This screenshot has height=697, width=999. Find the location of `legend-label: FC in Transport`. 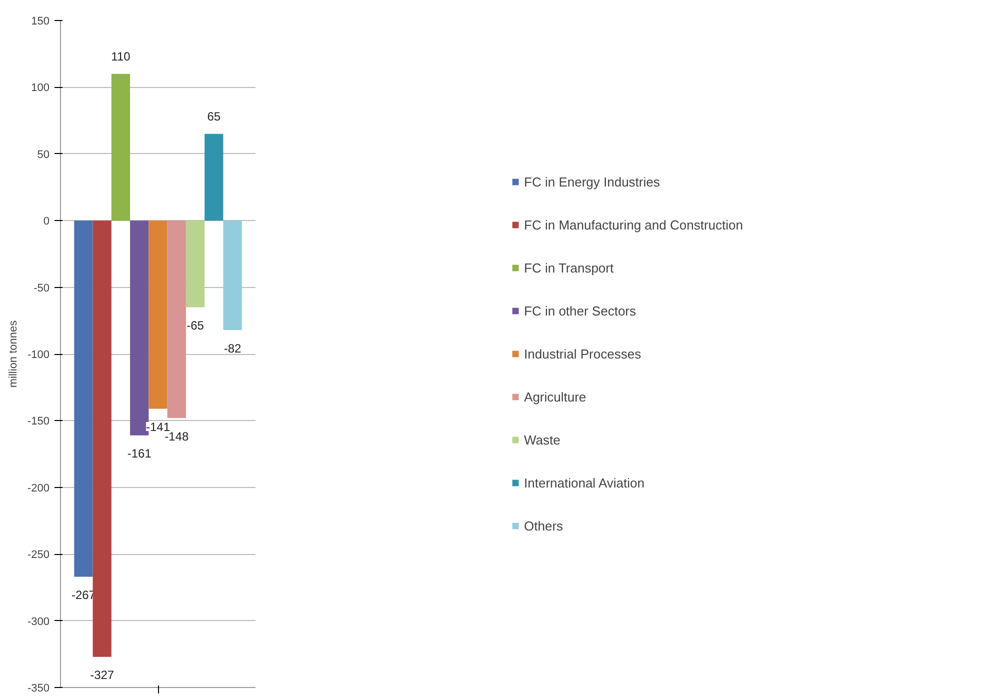

legend-label: FC in Transport is located at coordinates (569, 267).